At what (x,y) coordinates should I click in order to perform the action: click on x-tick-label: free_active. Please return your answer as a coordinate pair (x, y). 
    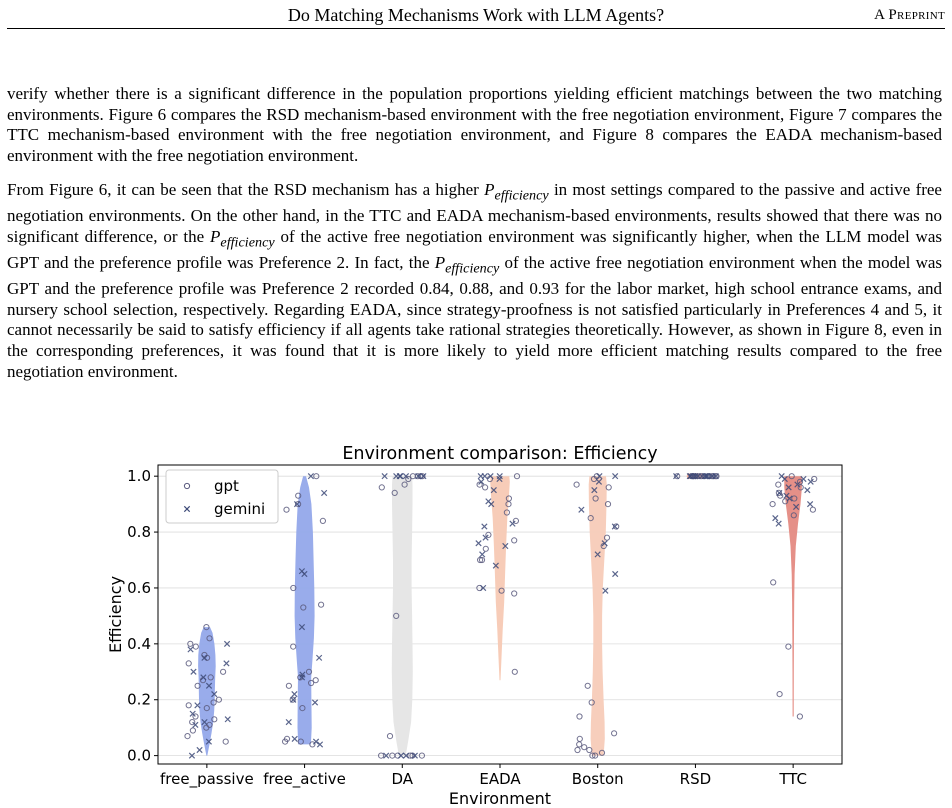
    Looking at the image, I should click on (304, 779).